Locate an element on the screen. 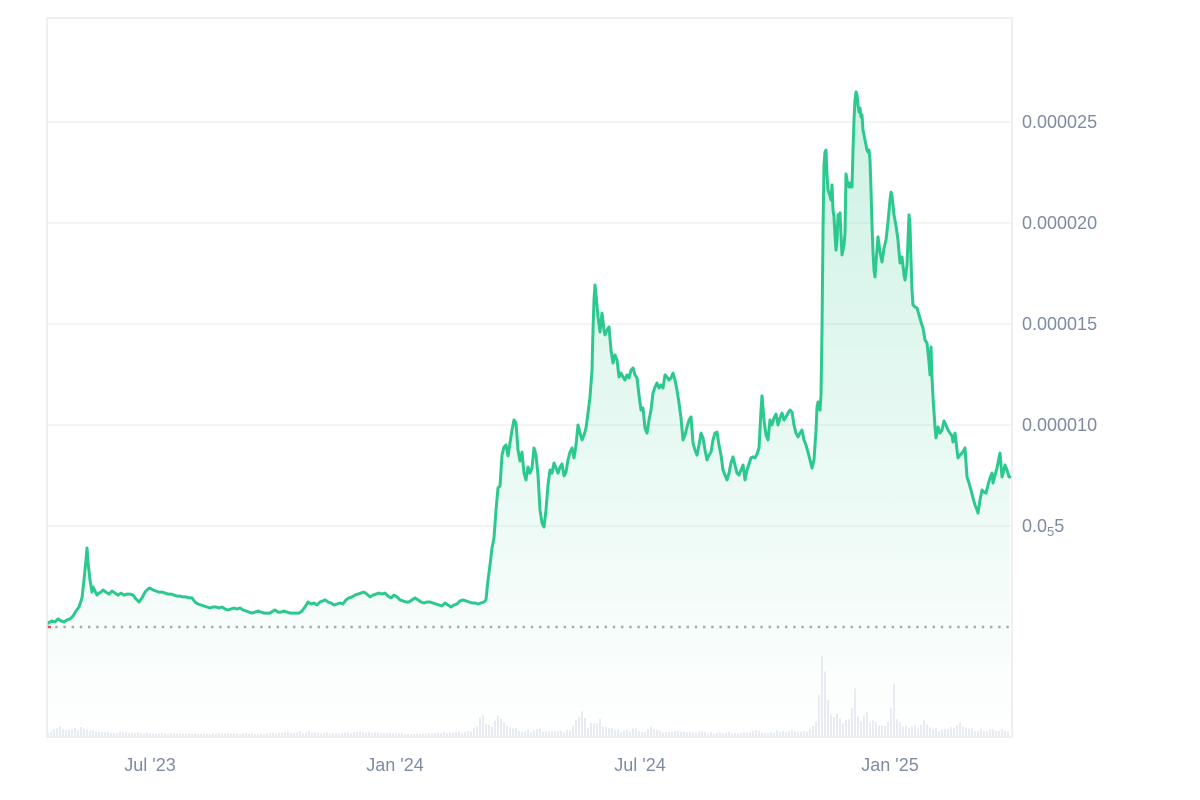  y-axis-tick-label: 0.000015 is located at coordinates (1059, 324).